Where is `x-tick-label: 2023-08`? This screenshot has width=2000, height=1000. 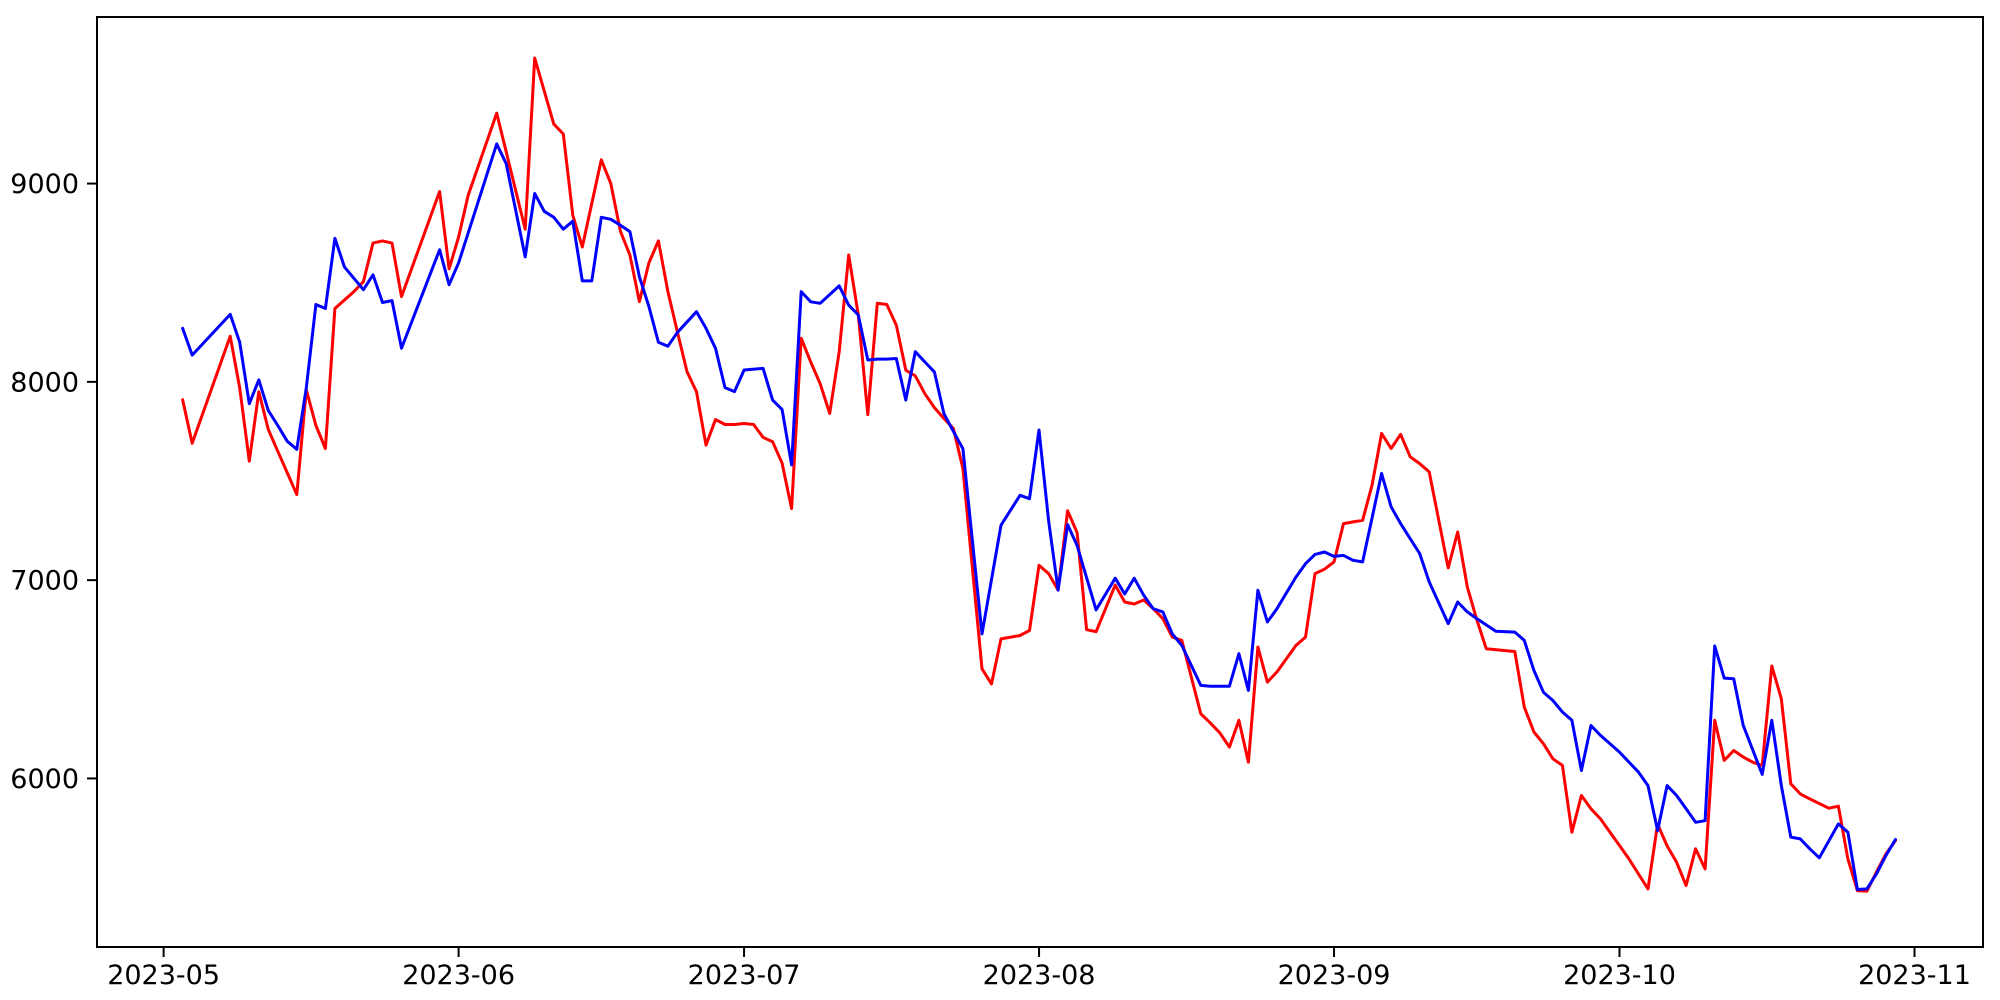 x-tick-label: 2023-08 is located at coordinates (1039, 975).